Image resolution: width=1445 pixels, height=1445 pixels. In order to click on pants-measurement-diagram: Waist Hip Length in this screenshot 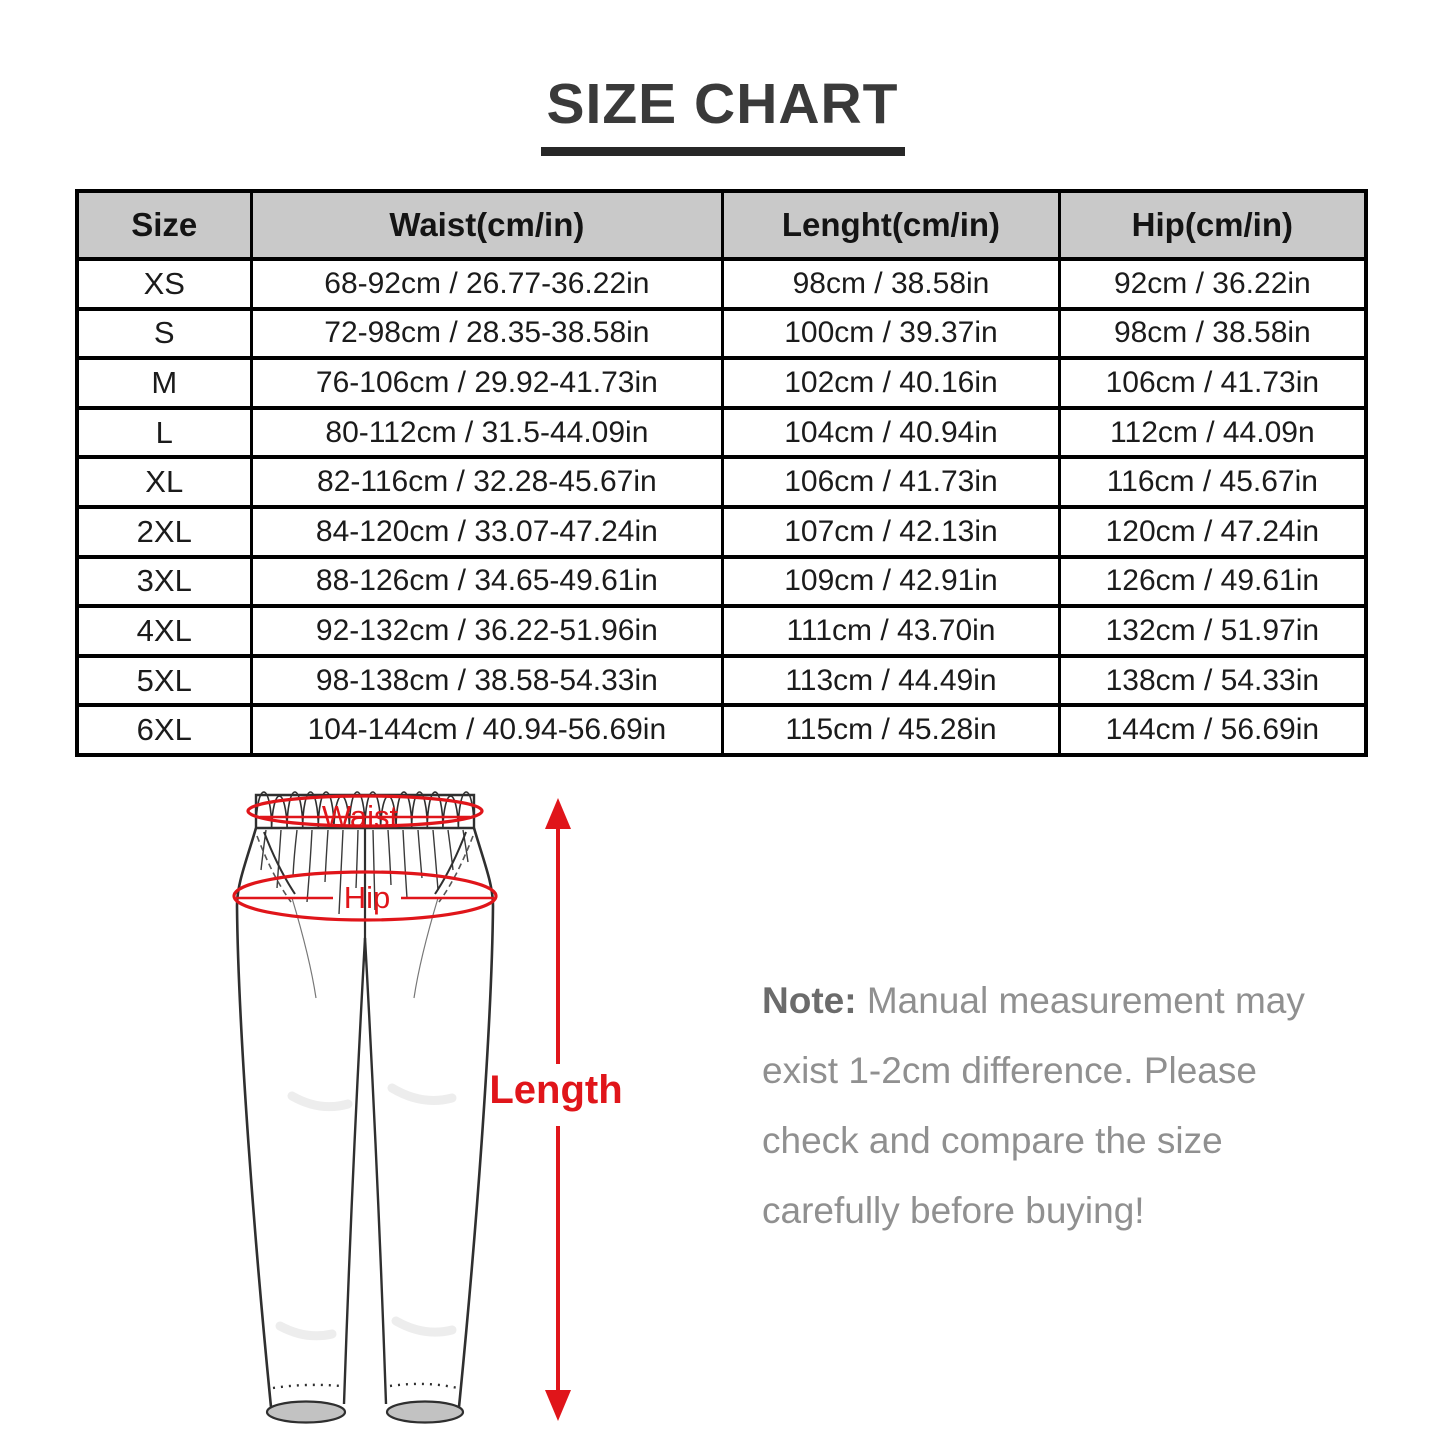, I will do `click(427, 1107)`.